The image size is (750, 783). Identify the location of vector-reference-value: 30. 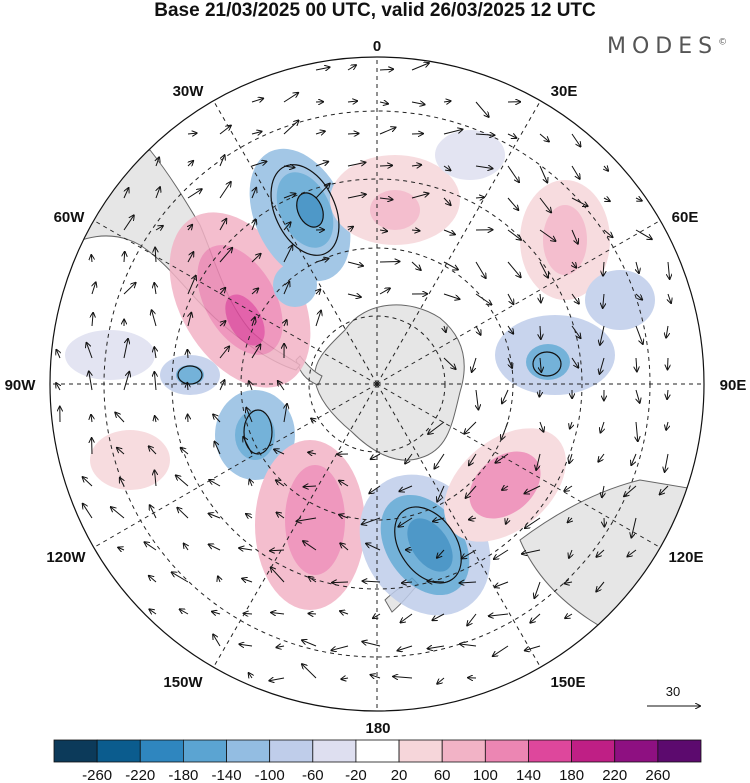
(673, 691).